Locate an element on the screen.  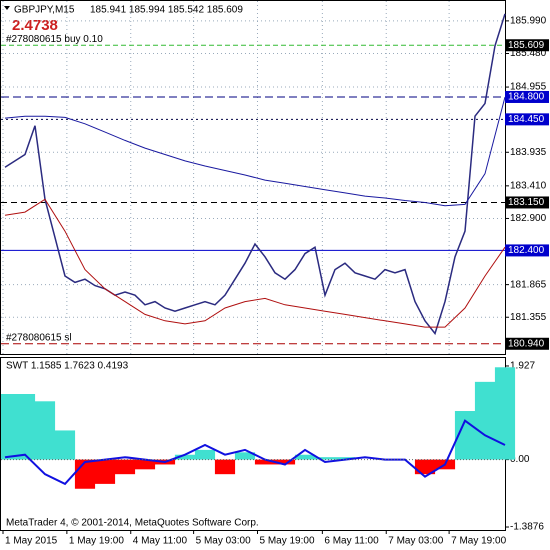
y-tick-label: 185.990 is located at coordinates (528, 21).